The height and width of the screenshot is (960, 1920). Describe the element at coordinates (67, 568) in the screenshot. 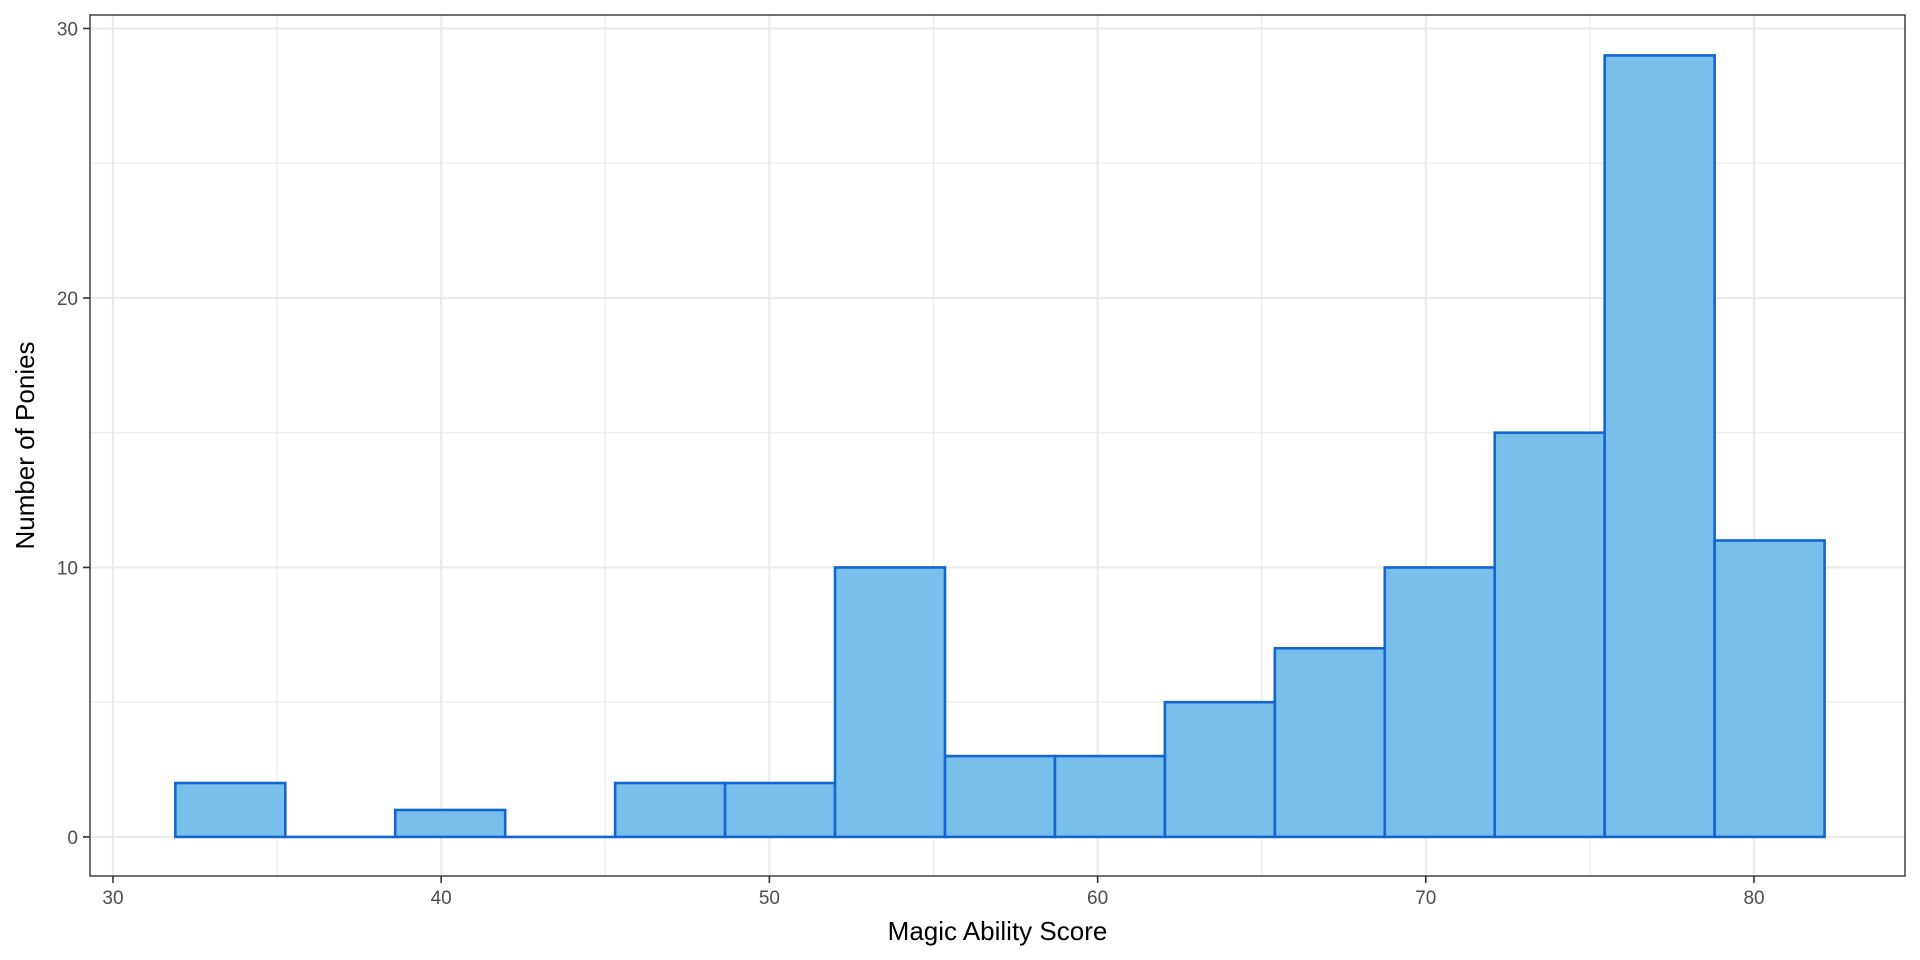

I see `y-tick-label: 10` at that location.